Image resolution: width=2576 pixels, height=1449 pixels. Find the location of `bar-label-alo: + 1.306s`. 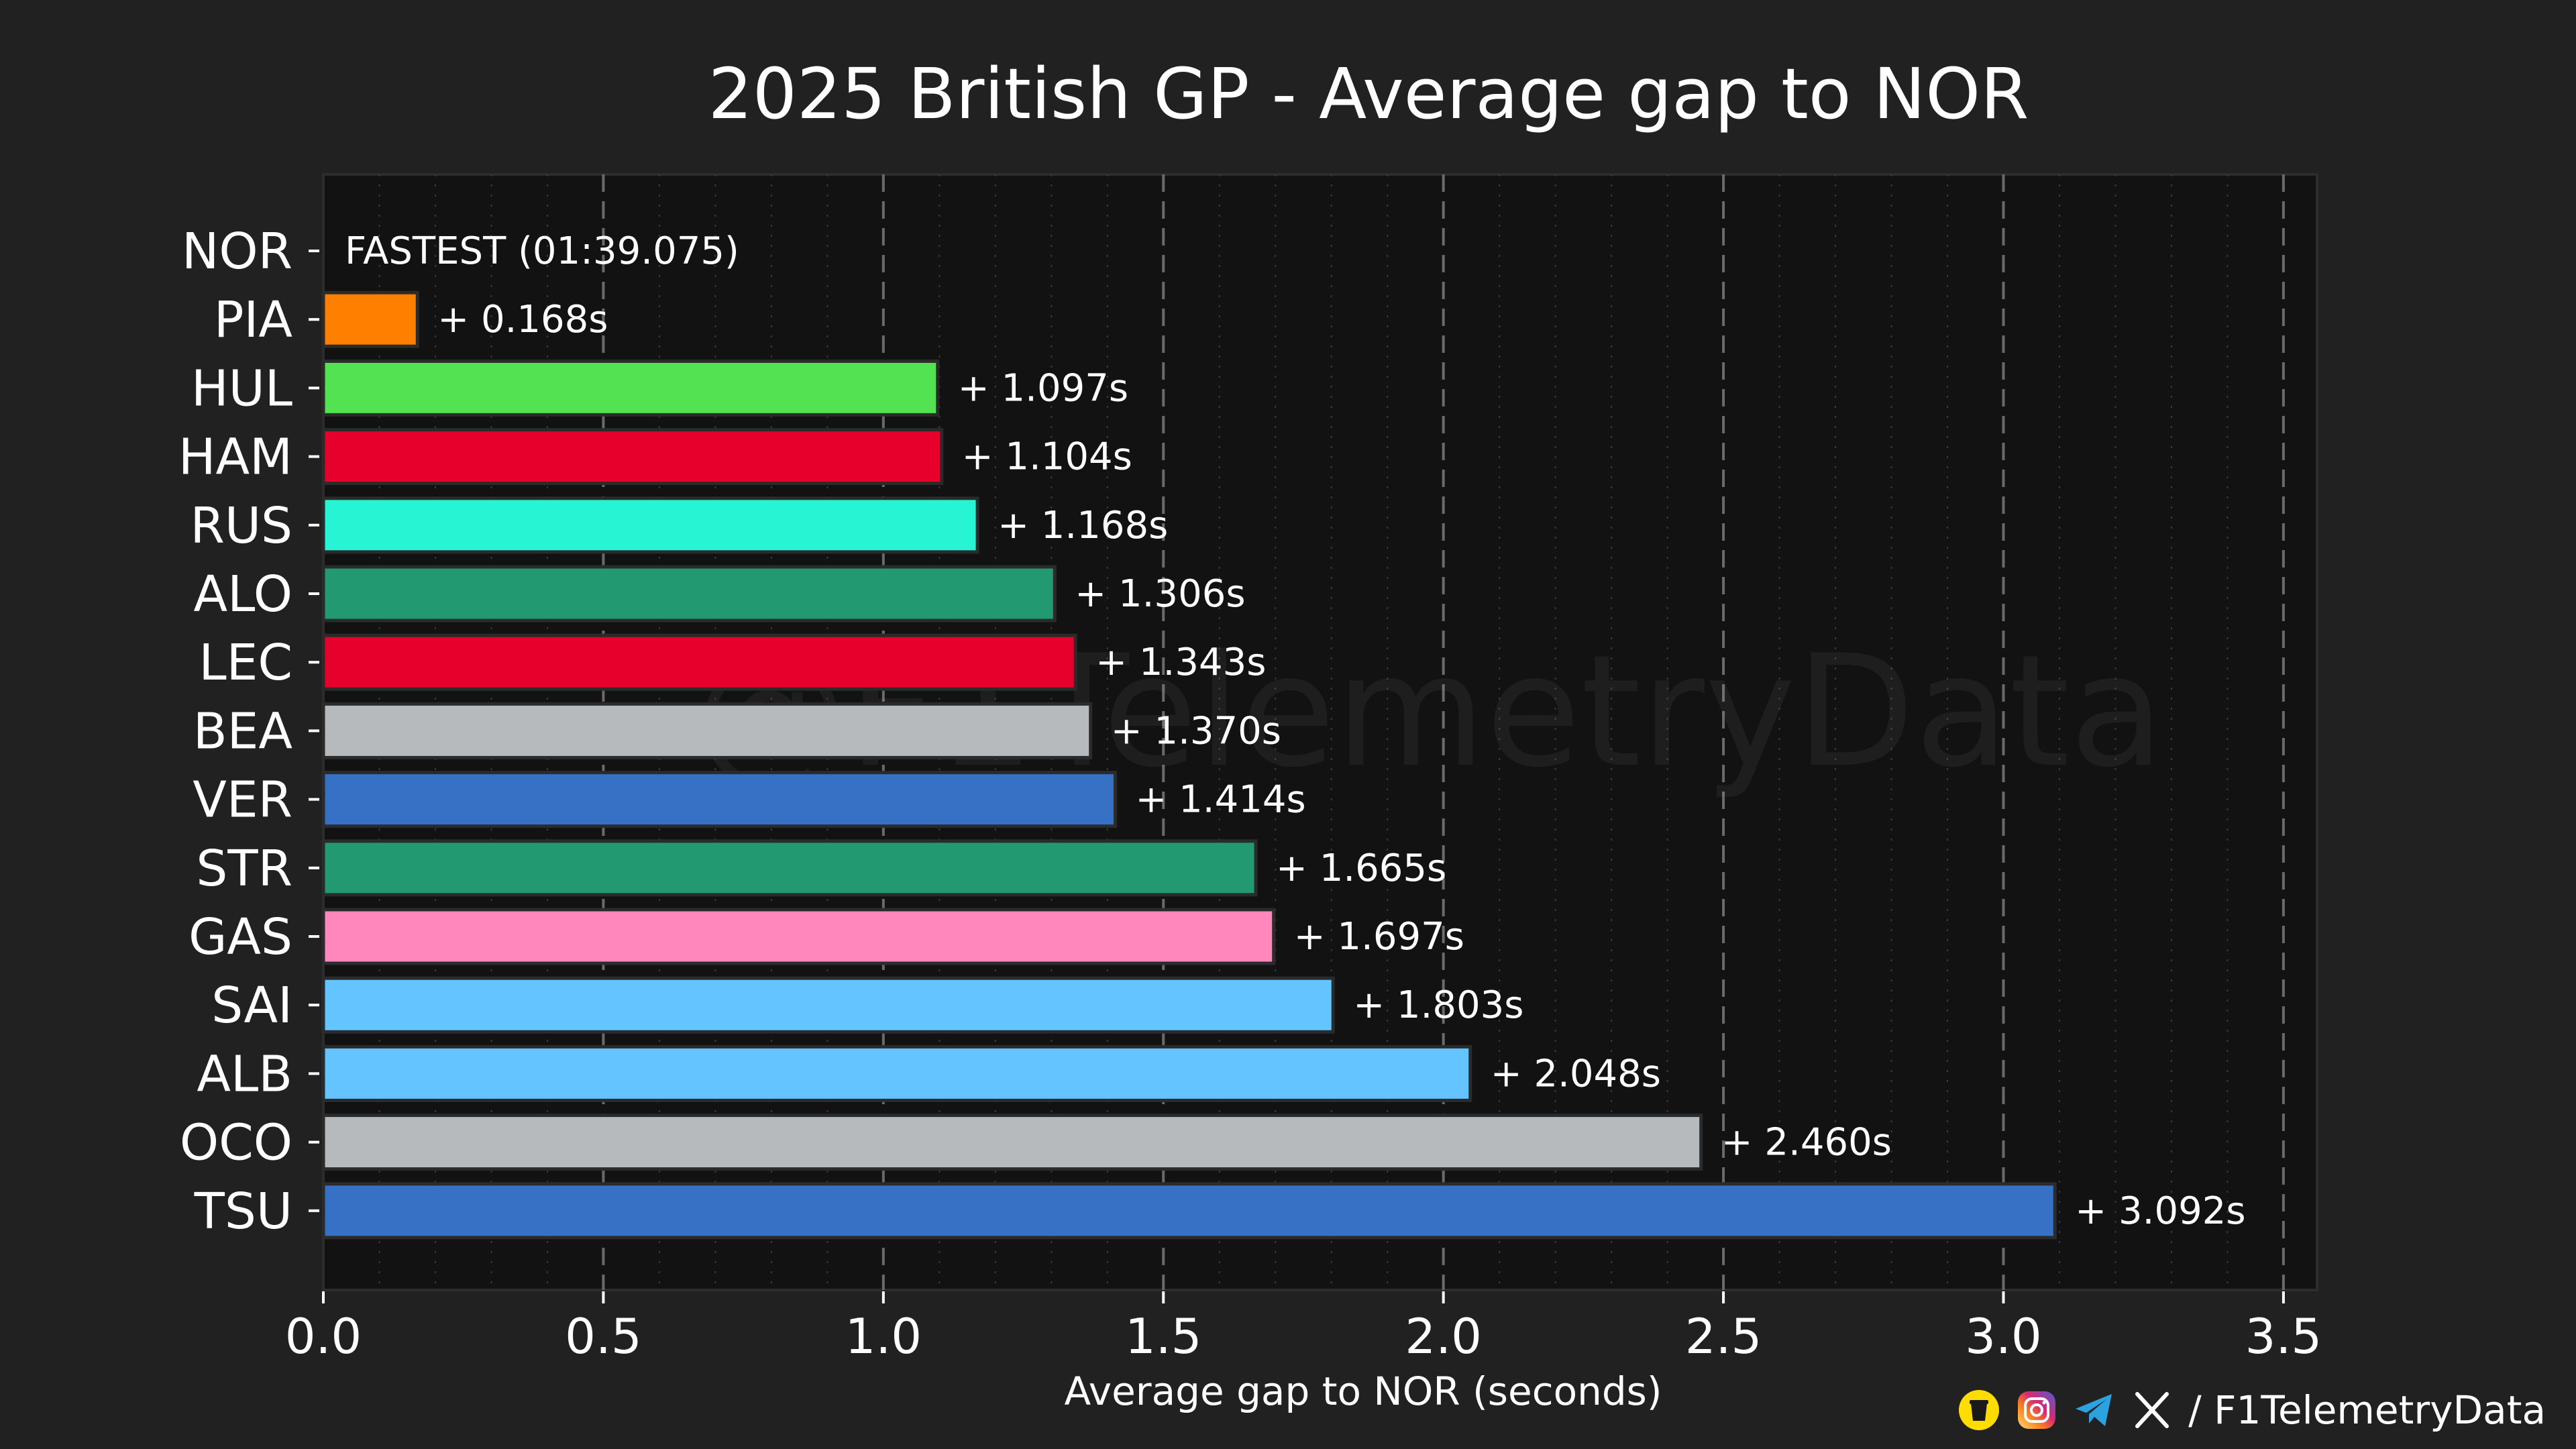

bar-label-alo: + 1.306s is located at coordinates (1160, 594).